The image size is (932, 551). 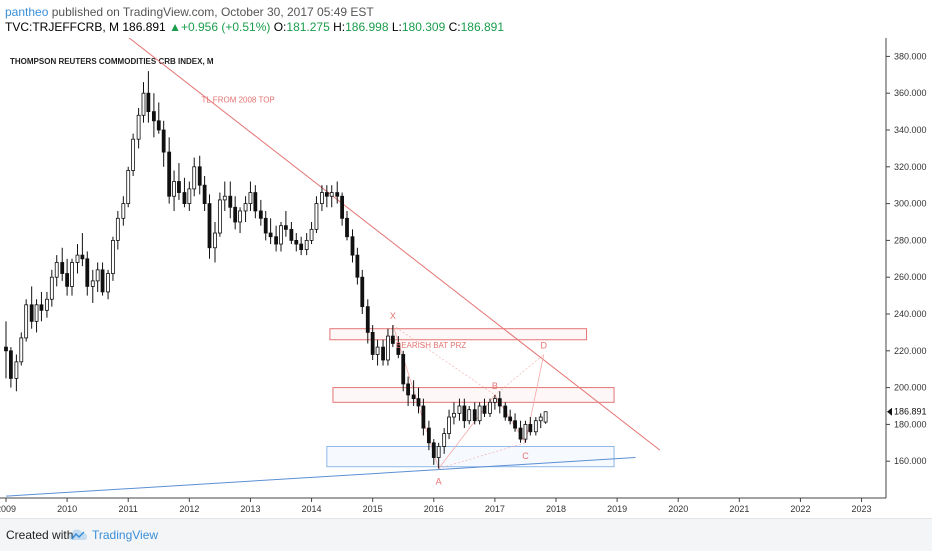 What do you see at coordinates (800, 509) in the screenshot?
I see `x-tick-label: 2022` at bounding box center [800, 509].